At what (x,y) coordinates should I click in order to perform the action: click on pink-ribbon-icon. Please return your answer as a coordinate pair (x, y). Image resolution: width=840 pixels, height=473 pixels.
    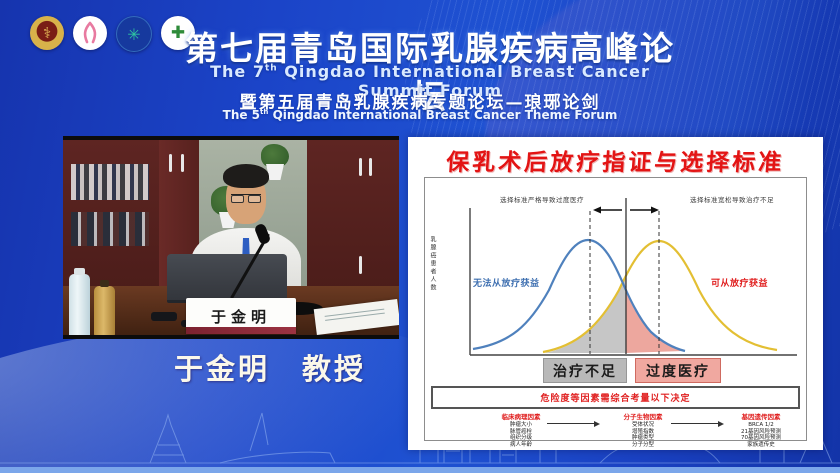
    Looking at the image, I should click on (90, 32).